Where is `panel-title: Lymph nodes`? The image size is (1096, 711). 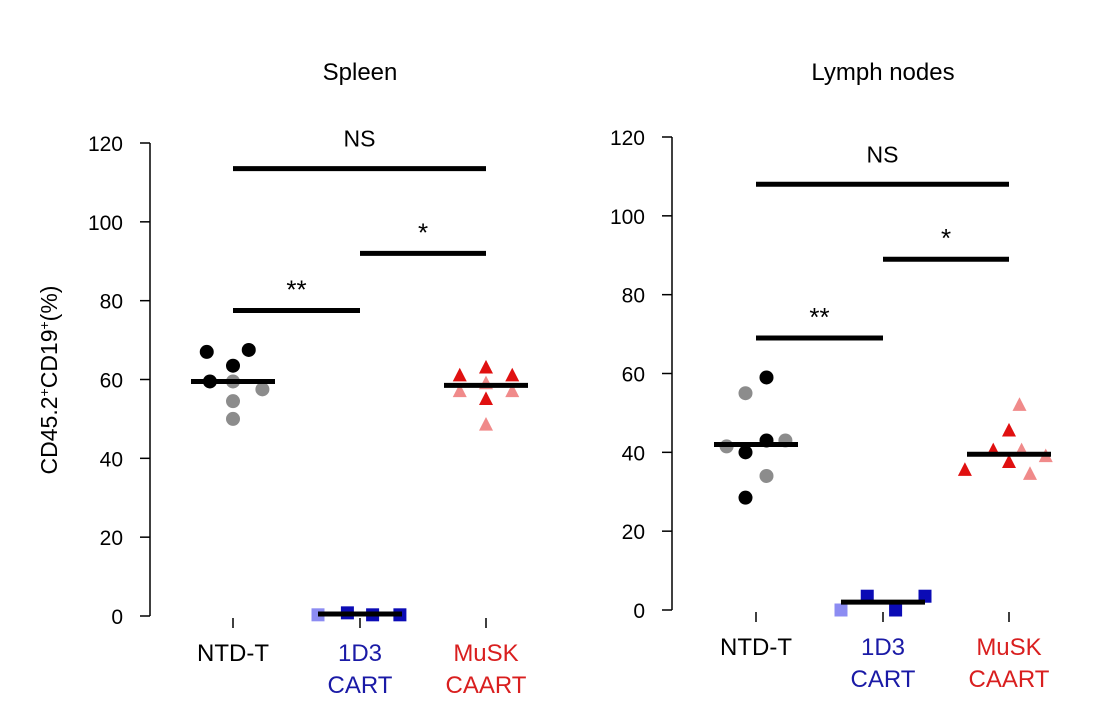 panel-title: Lymph nodes is located at coordinates (882, 72).